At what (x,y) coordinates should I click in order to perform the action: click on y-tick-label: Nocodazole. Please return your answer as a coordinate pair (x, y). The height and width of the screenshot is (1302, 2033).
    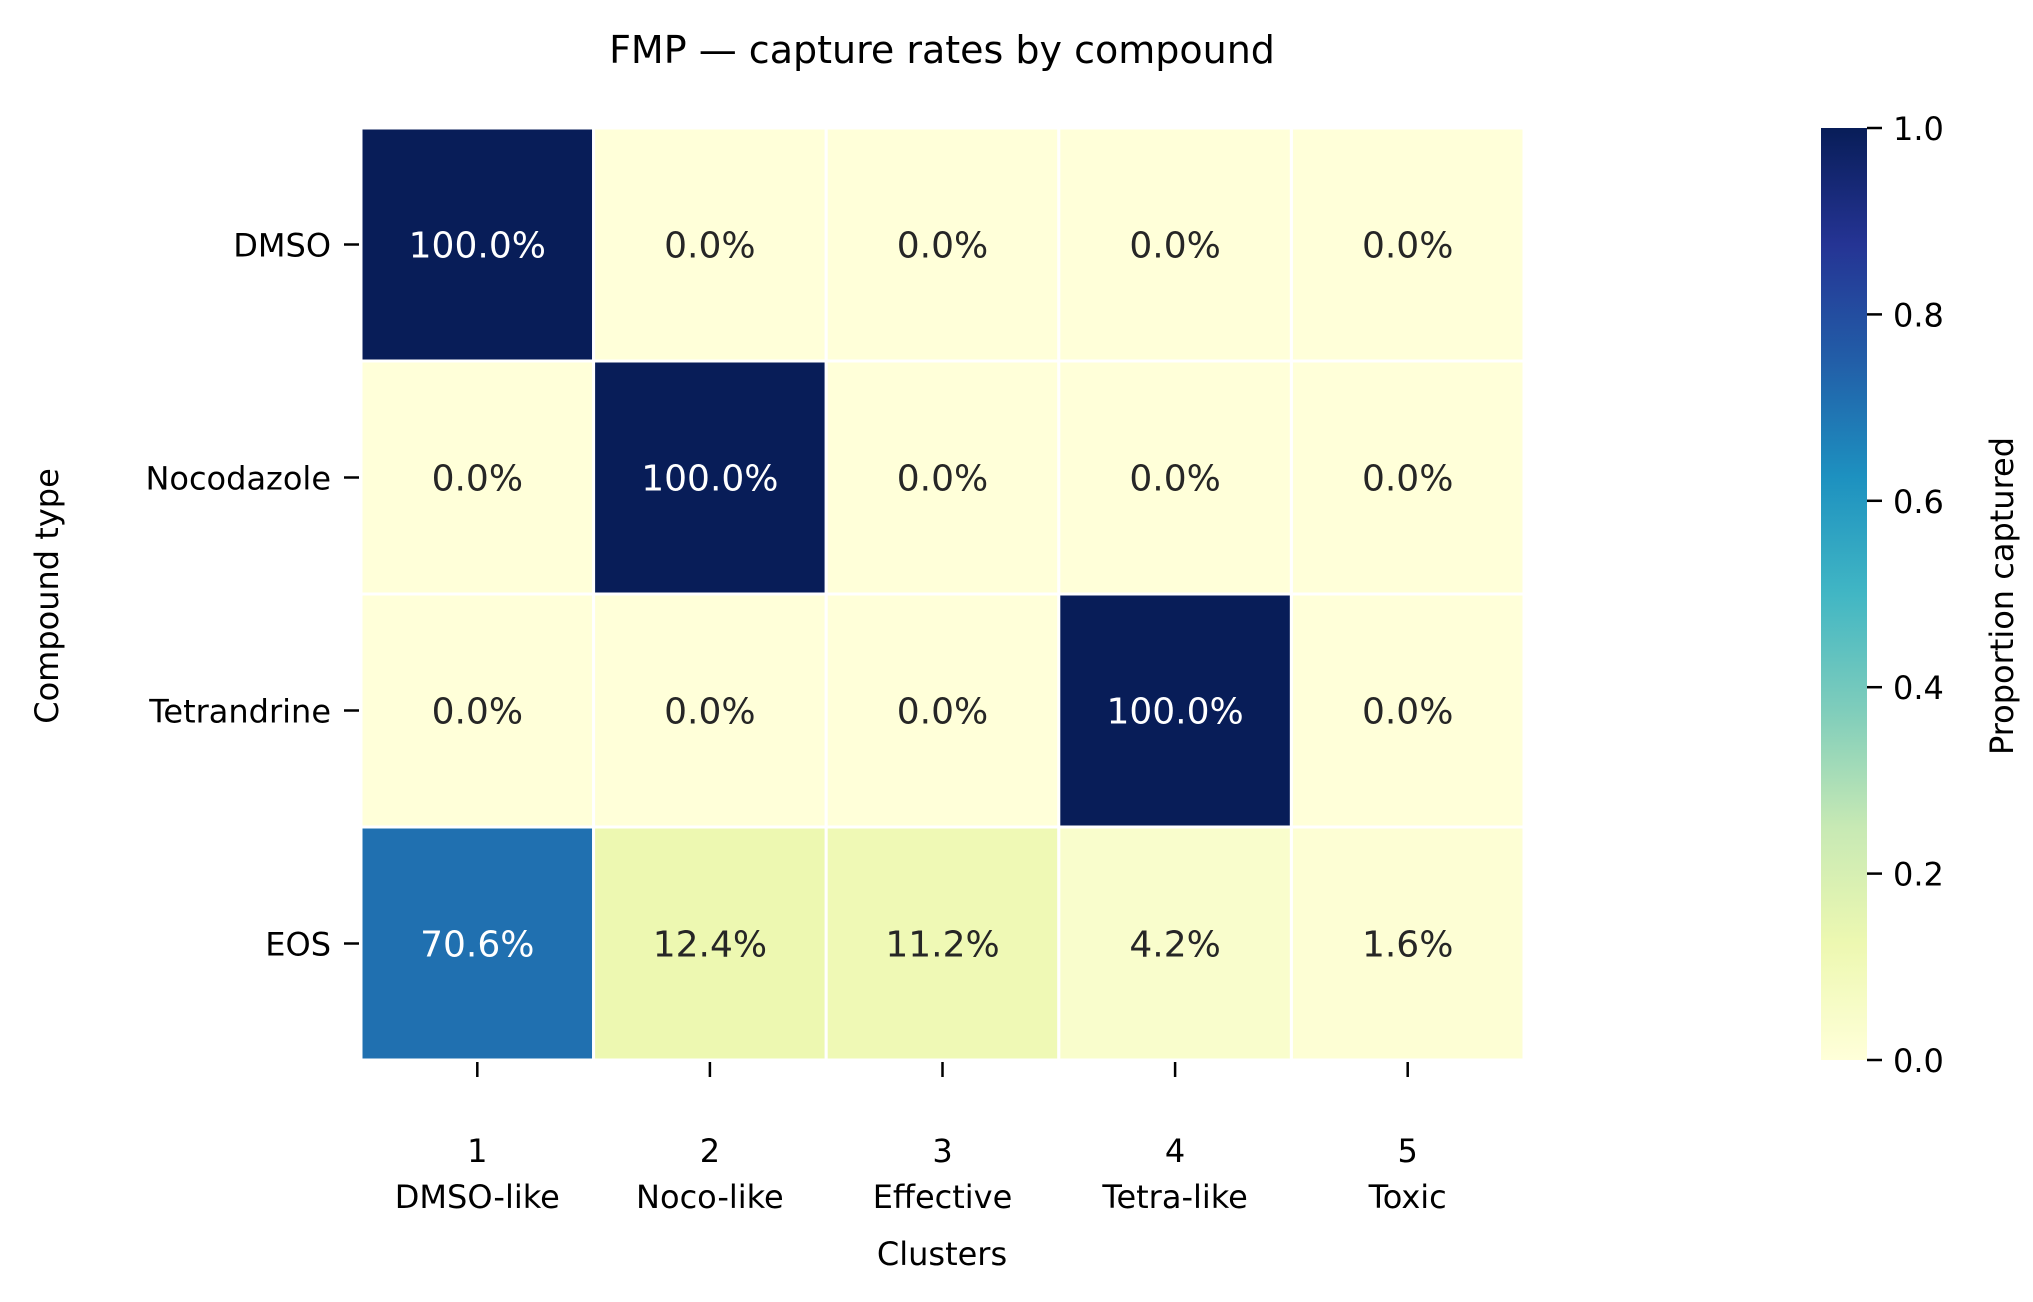
    Looking at the image, I should click on (238, 479).